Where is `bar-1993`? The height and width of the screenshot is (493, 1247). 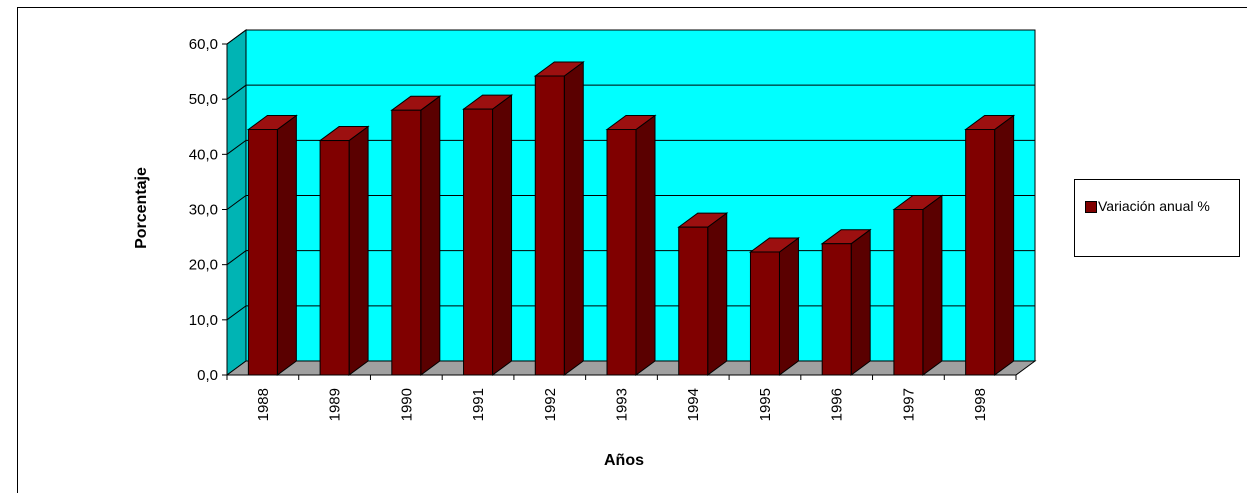
bar-1993 is located at coordinates (631, 245).